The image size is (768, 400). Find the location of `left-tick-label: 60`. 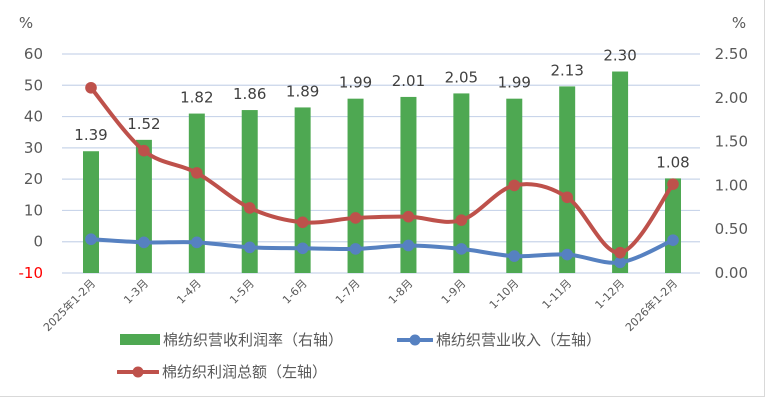

left-tick-label: 60 is located at coordinates (33, 54).